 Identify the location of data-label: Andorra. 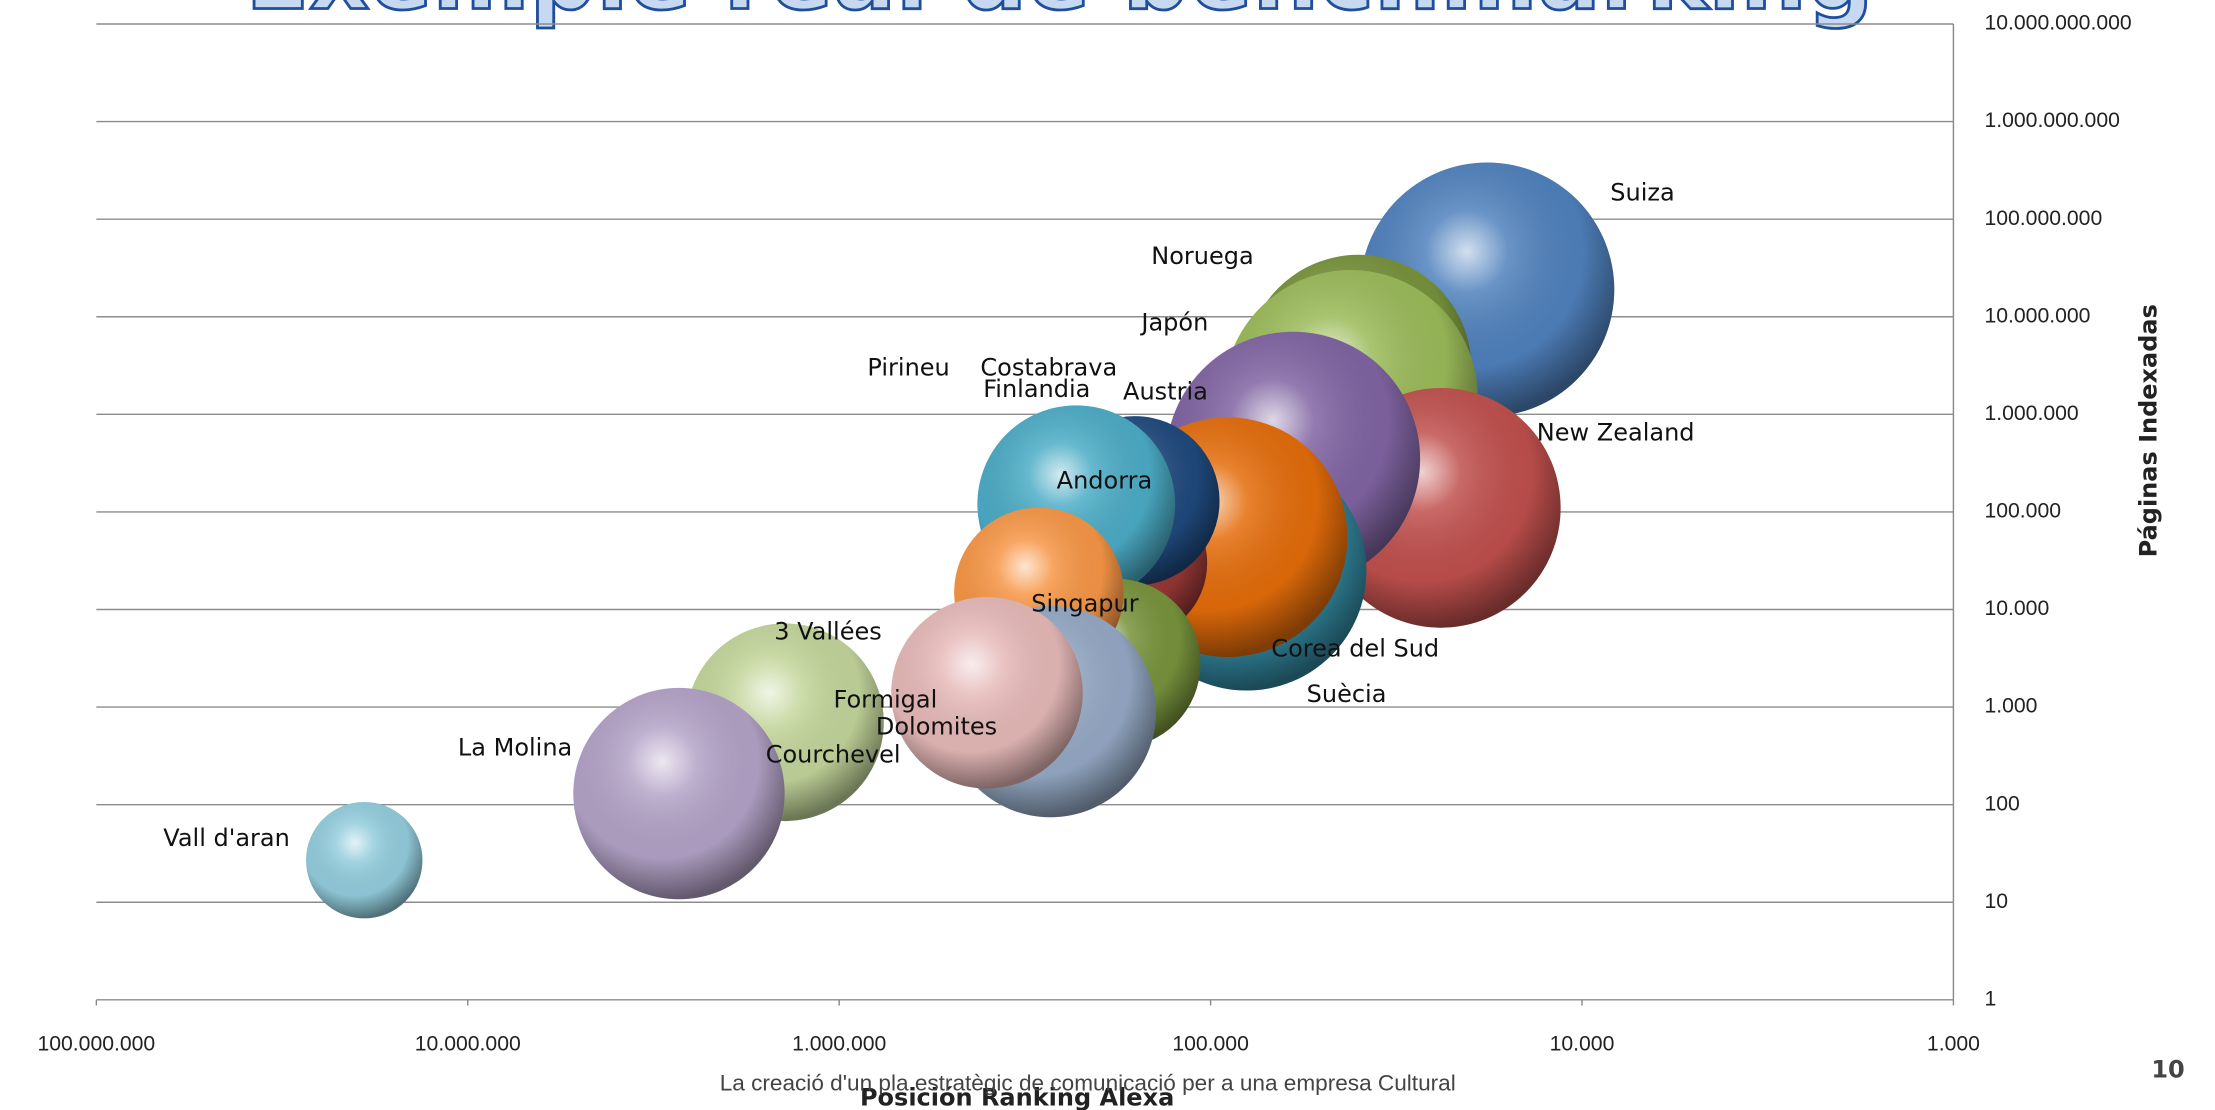
(1105, 481).